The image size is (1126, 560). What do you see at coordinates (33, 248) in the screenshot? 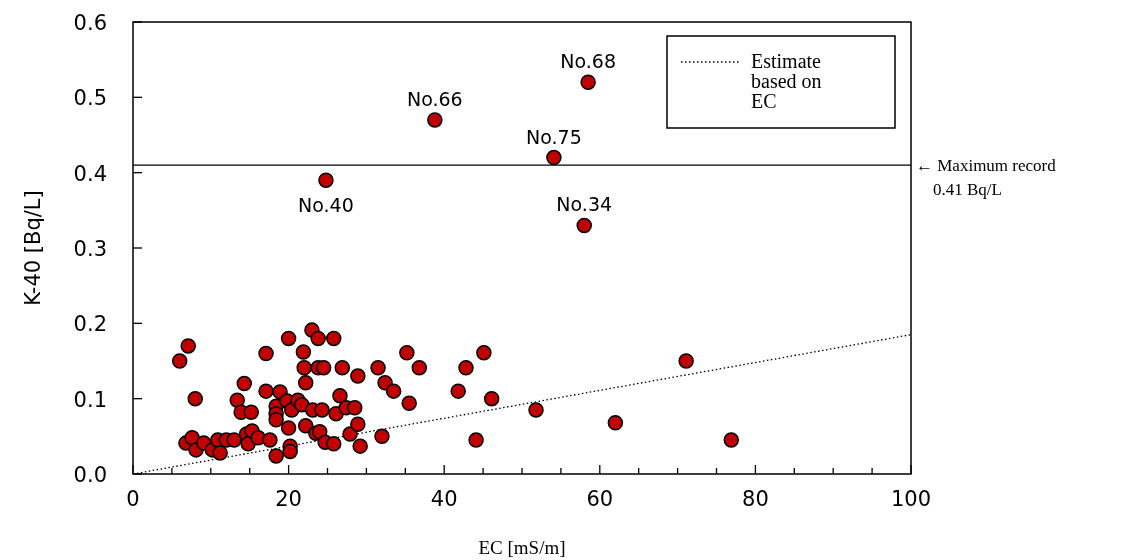
I see `y-axis-title: K-40 [Bq/L]` at bounding box center [33, 248].